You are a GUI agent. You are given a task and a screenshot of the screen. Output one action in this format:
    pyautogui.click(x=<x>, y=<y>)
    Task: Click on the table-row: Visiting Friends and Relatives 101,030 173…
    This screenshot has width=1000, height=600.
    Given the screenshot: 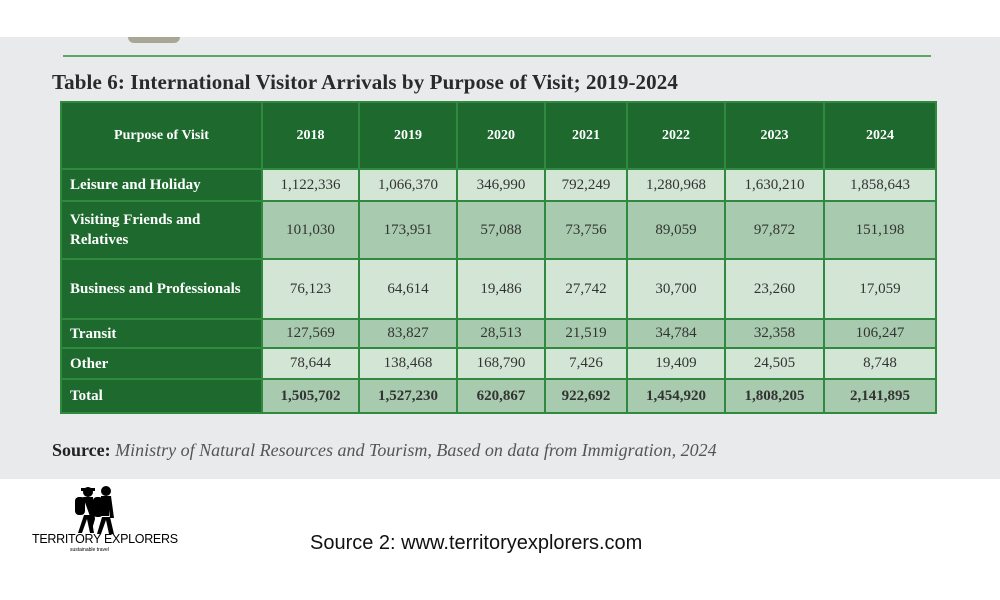 What is the action you would take?
    pyautogui.click(x=498, y=230)
    